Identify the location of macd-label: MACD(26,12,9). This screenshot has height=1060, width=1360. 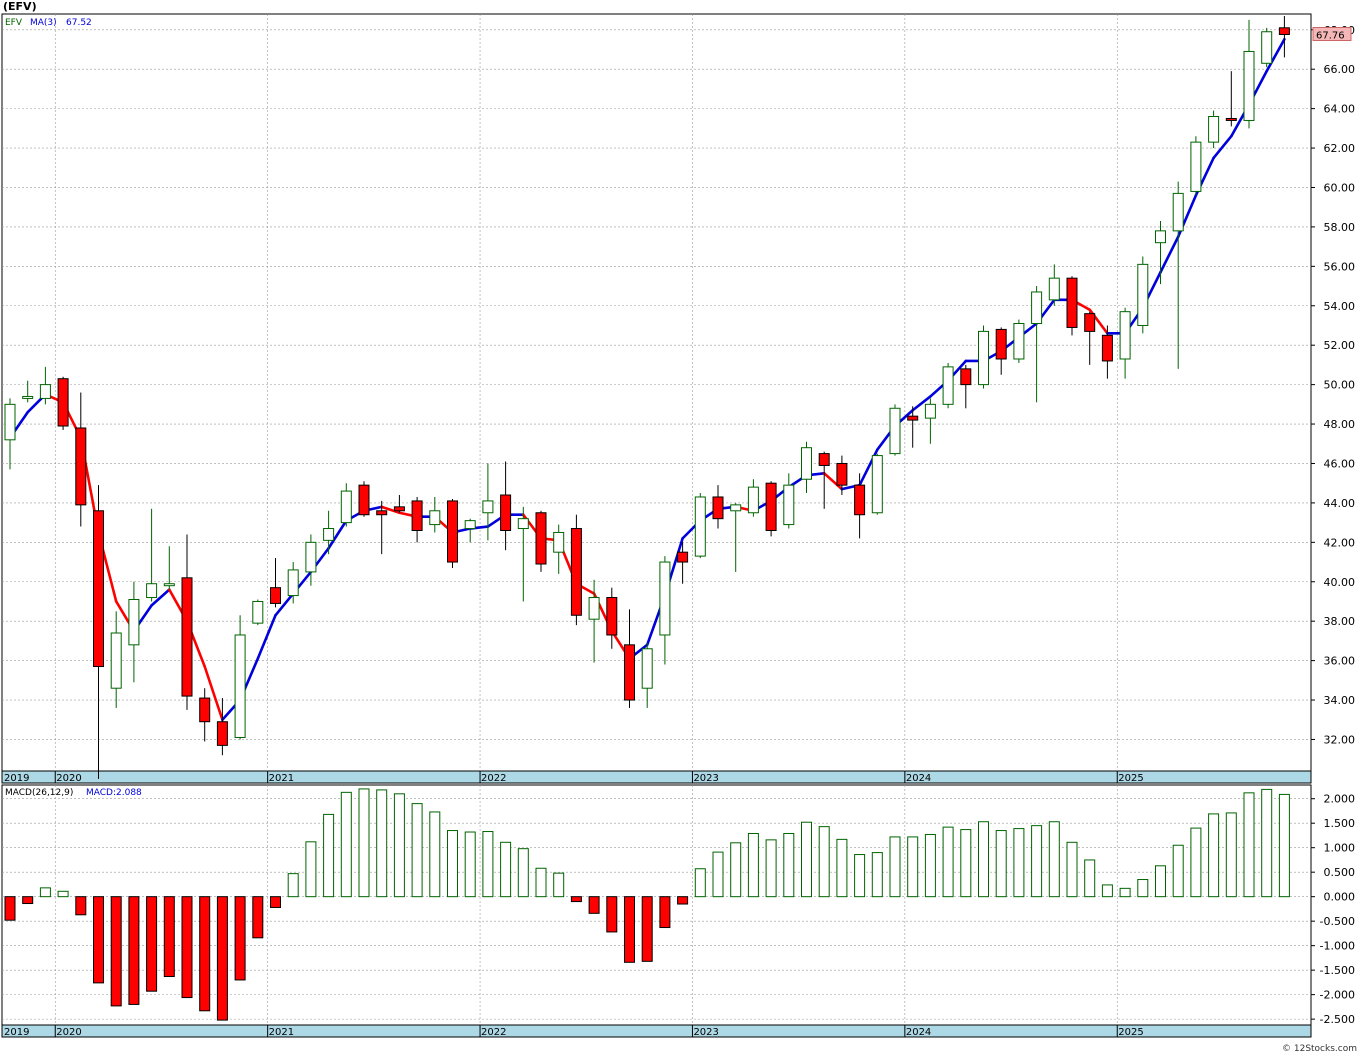
(39, 793).